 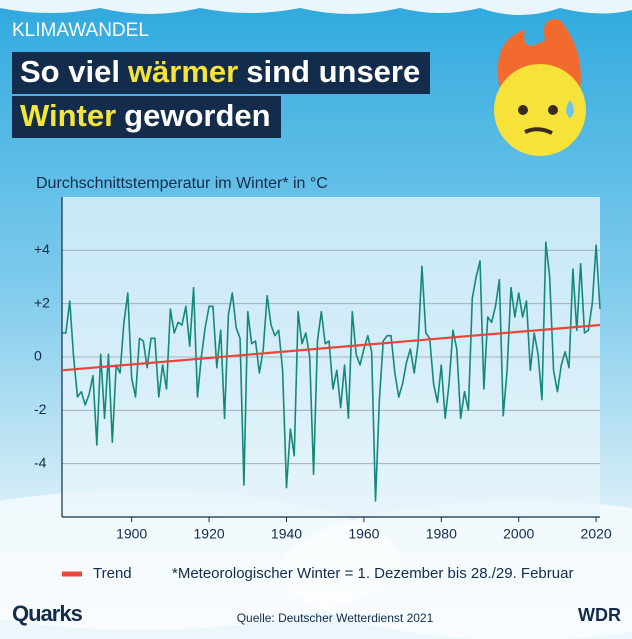 I want to click on x-tick-label: 2020, so click(x=596, y=534).